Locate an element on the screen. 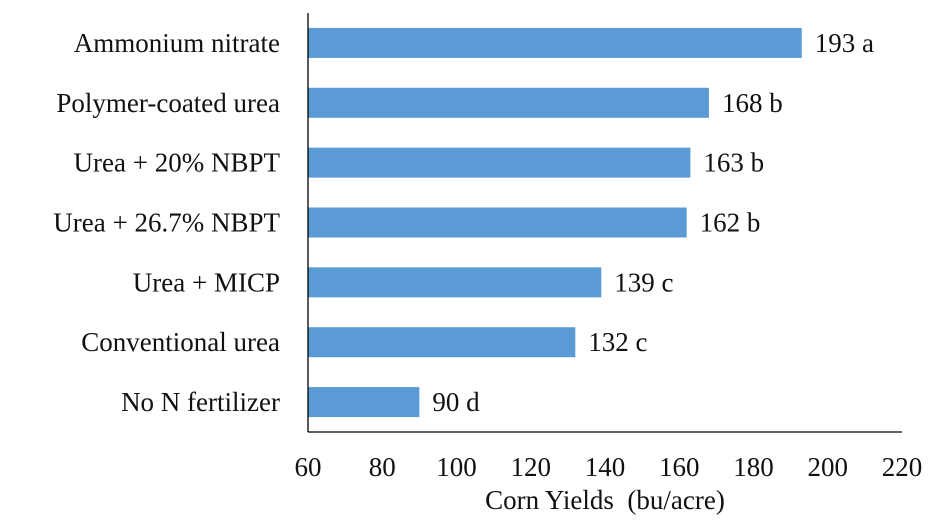 Image resolution: width=929 pixels, height=525 pixels. data-label: 168 b is located at coordinates (752, 103).